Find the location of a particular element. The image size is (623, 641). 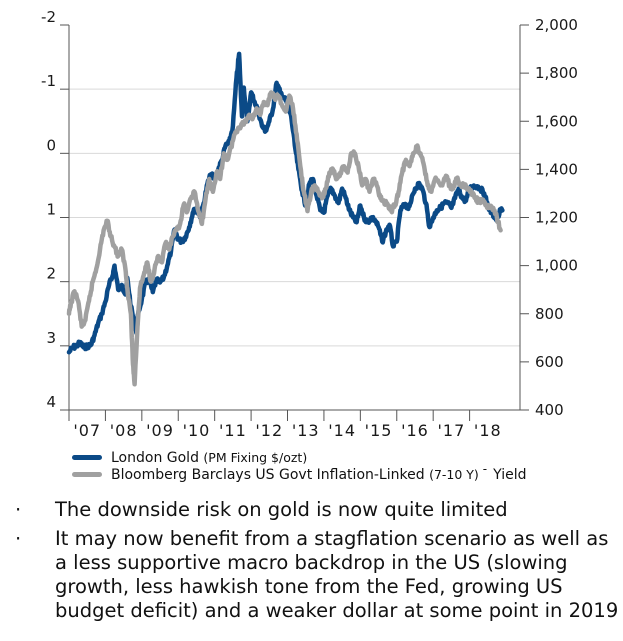

left-tick-label: -1 is located at coordinates (48, 81).